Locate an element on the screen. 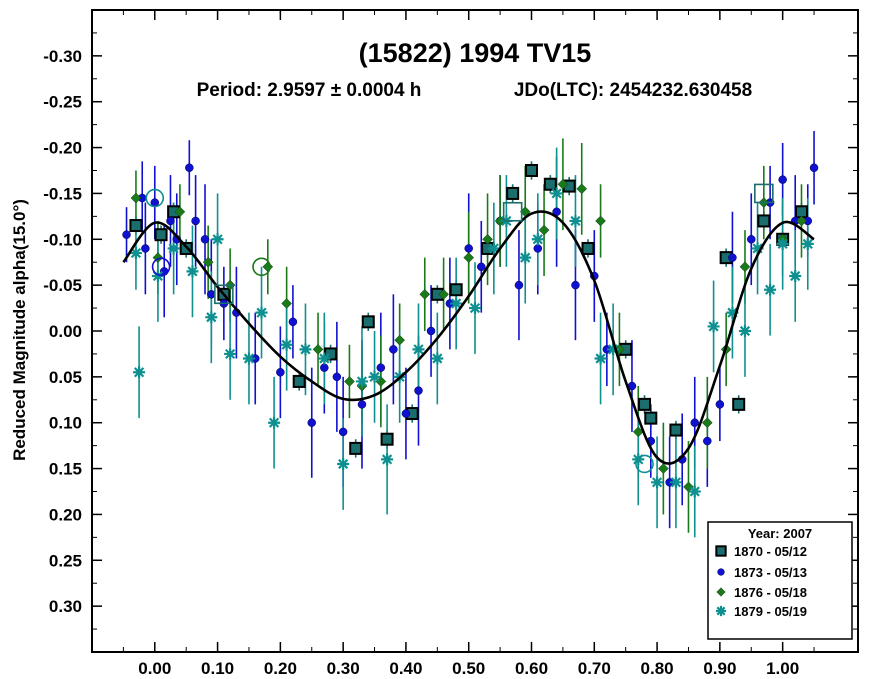 Image resolution: width=871 pixels, height=679 pixels. x-tick-label: 0.40 is located at coordinates (405, 668).